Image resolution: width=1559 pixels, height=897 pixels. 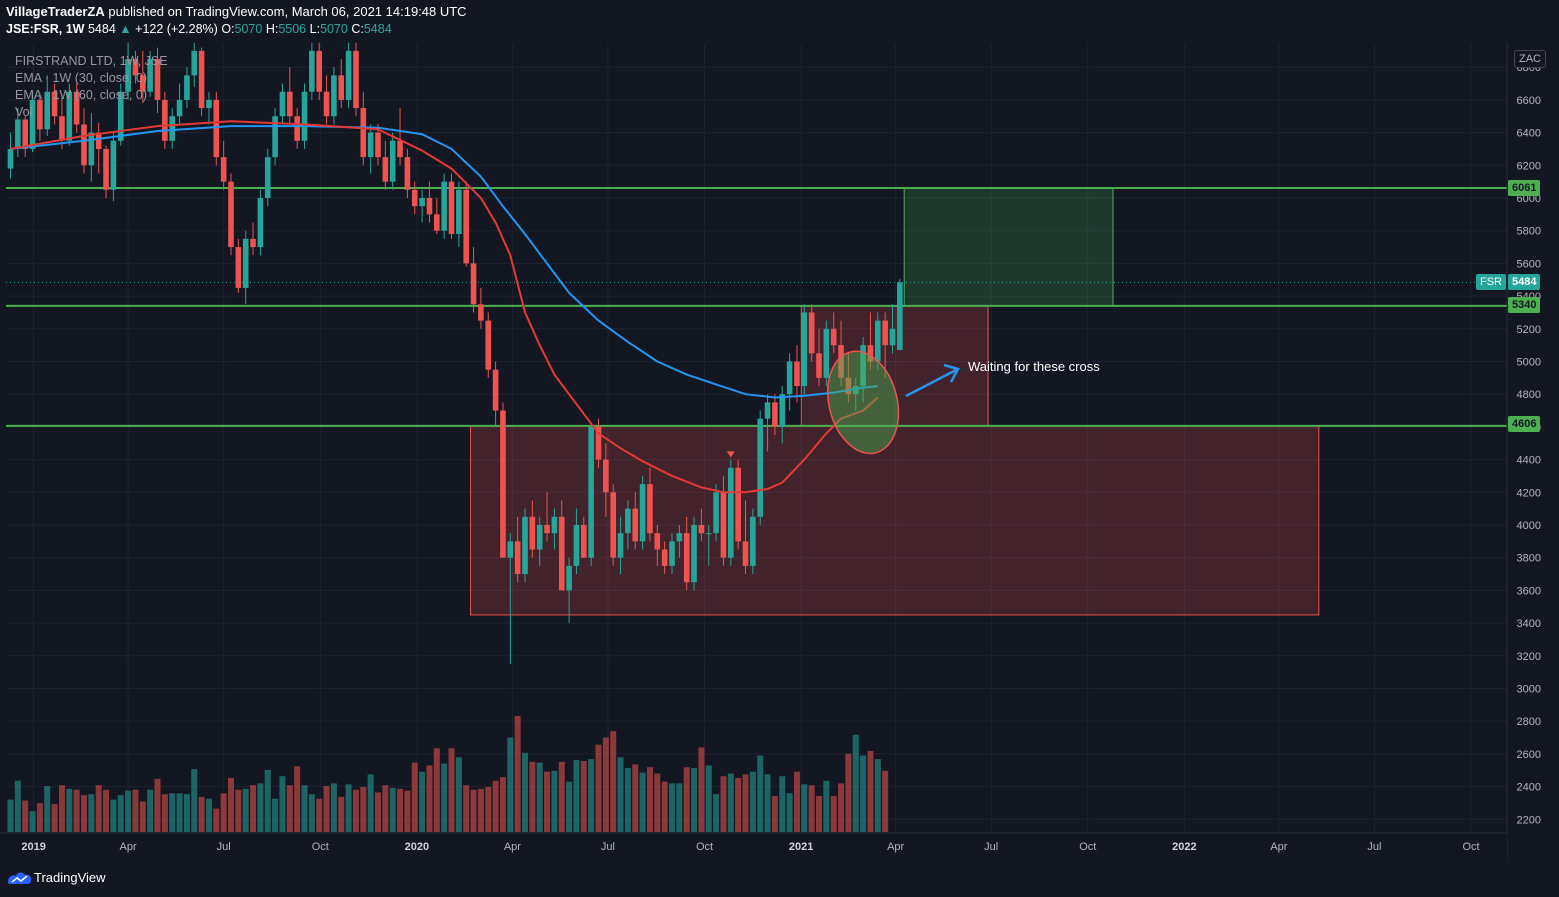 I want to click on price-tick: 6400, so click(x=1529, y=134).